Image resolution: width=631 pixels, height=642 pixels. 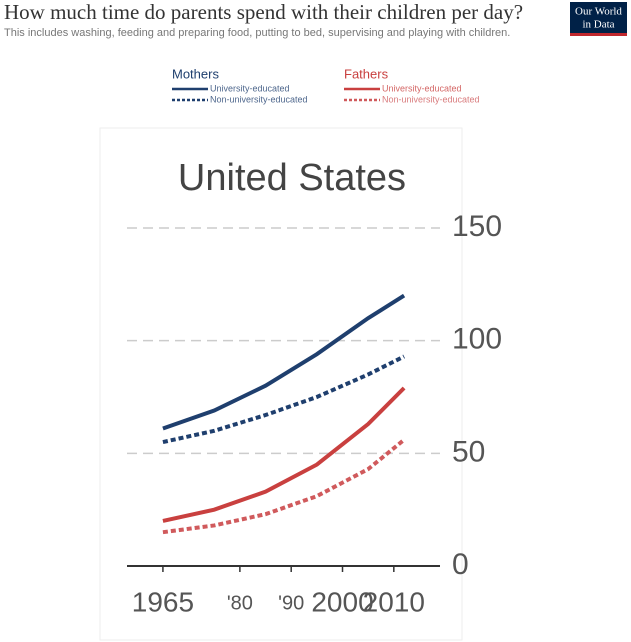 What do you see at coordinates (477, 226) in the screenshot?
I see `y-tick-label: 150` at bounding box center [477, 226].